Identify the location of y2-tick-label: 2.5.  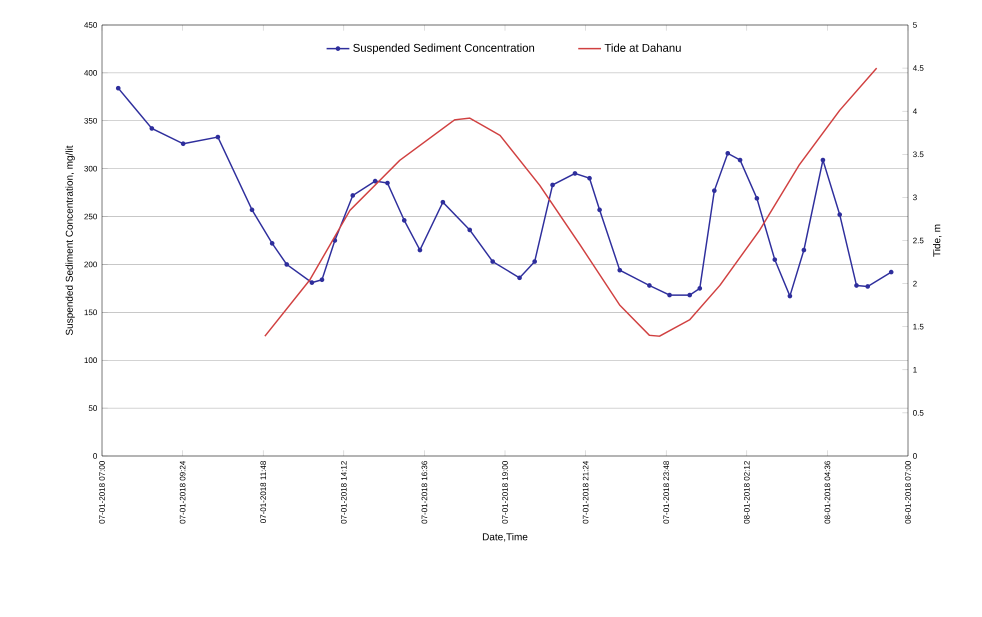
(918, 241).